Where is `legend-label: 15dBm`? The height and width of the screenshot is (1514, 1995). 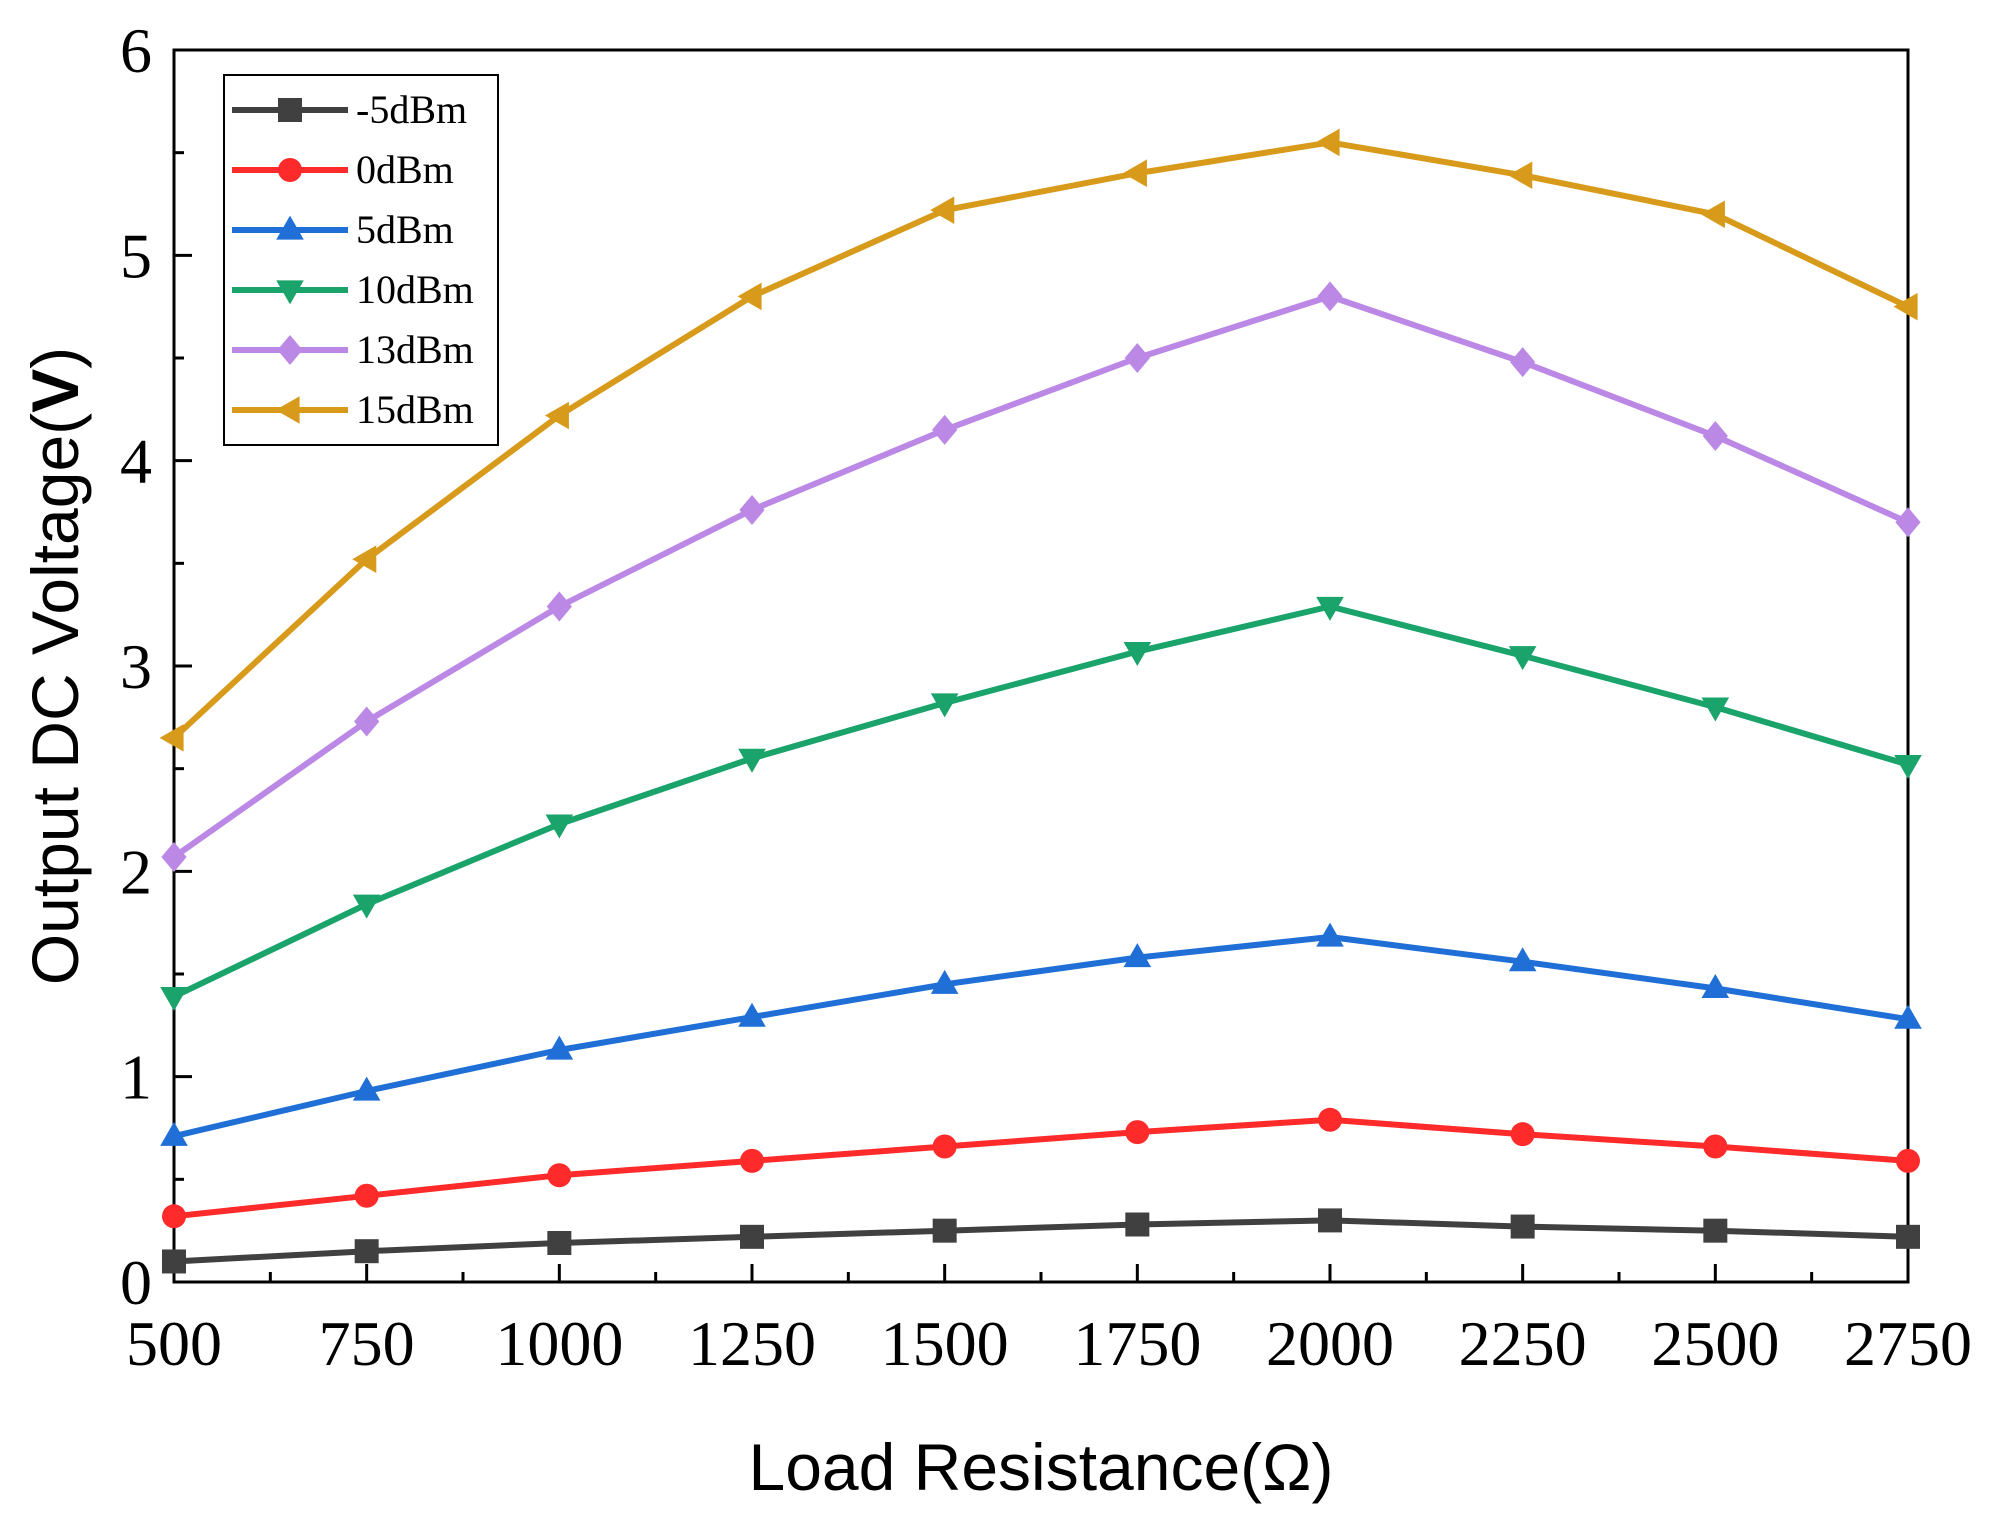 legend-label: 15dBm is located at coordinates (415, 409).